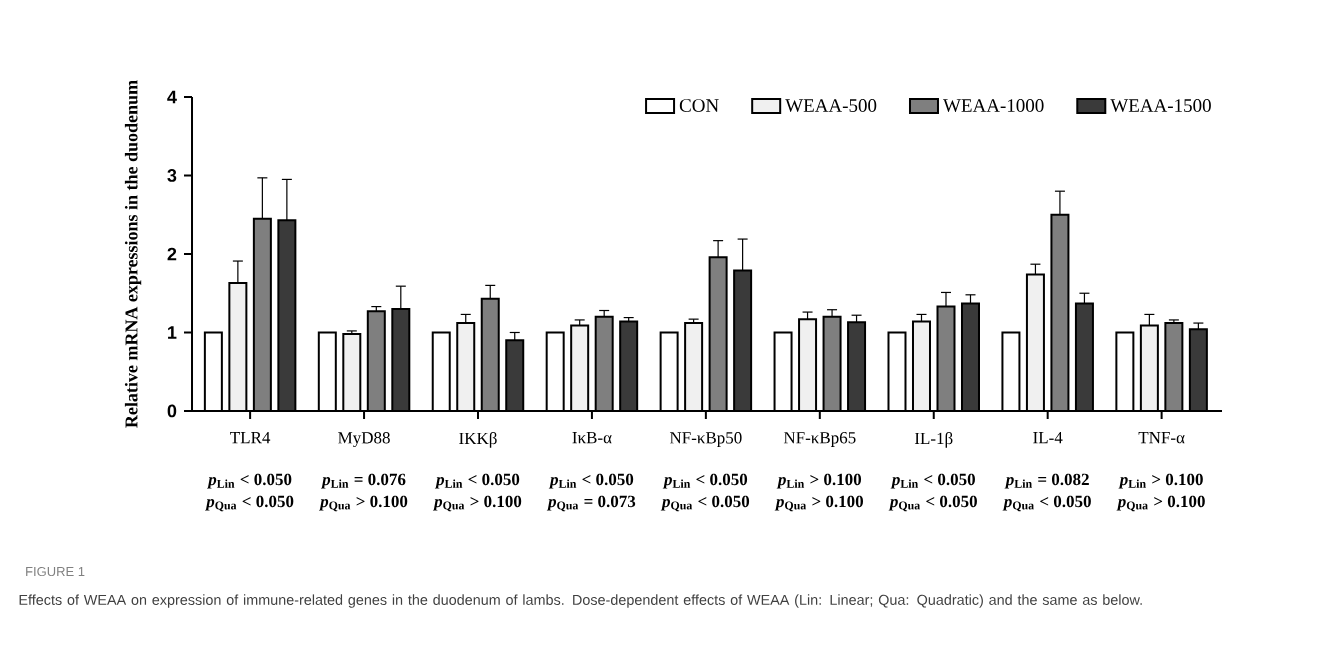  I want to click on y-axis-title: Relative mRNA expressions in the duodenum, so click(133, 254).